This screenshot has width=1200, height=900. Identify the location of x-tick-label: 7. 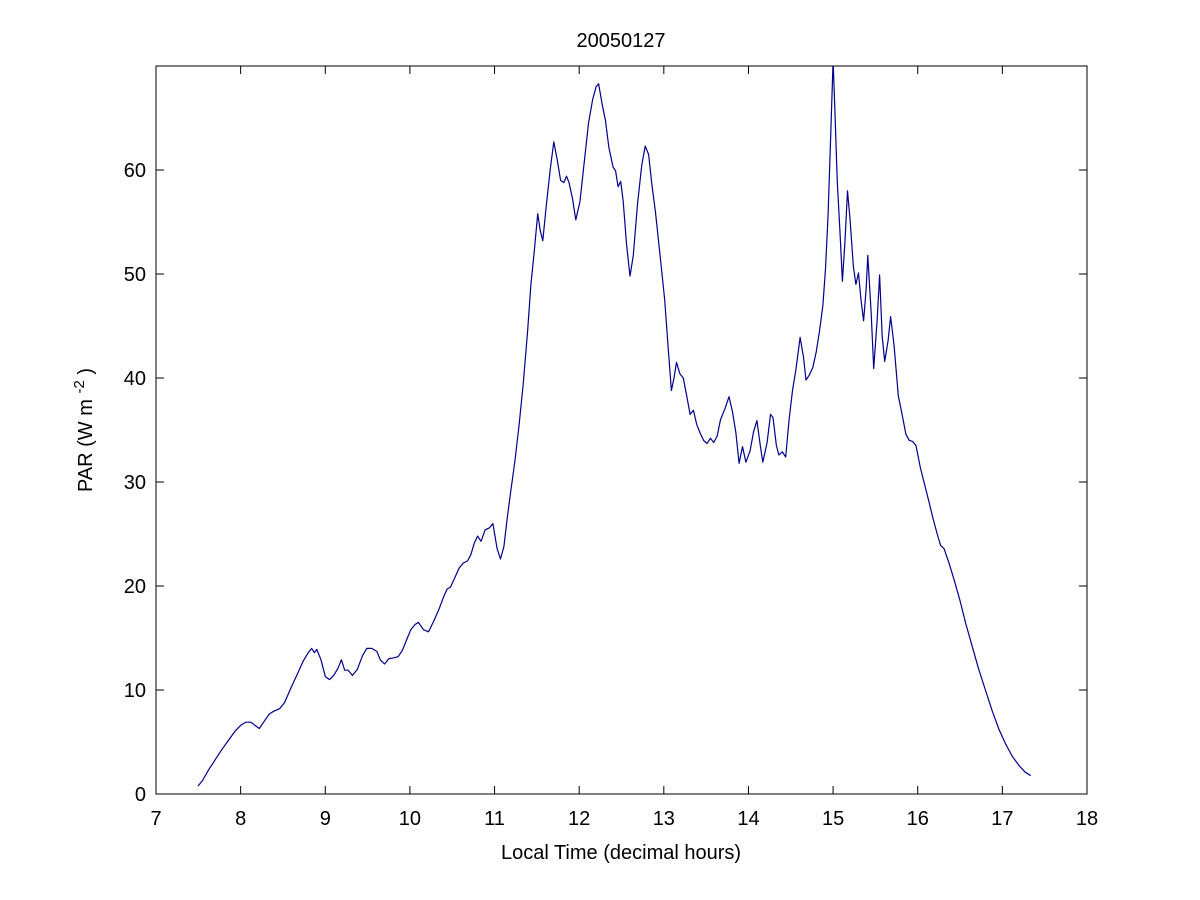
(155, 819).